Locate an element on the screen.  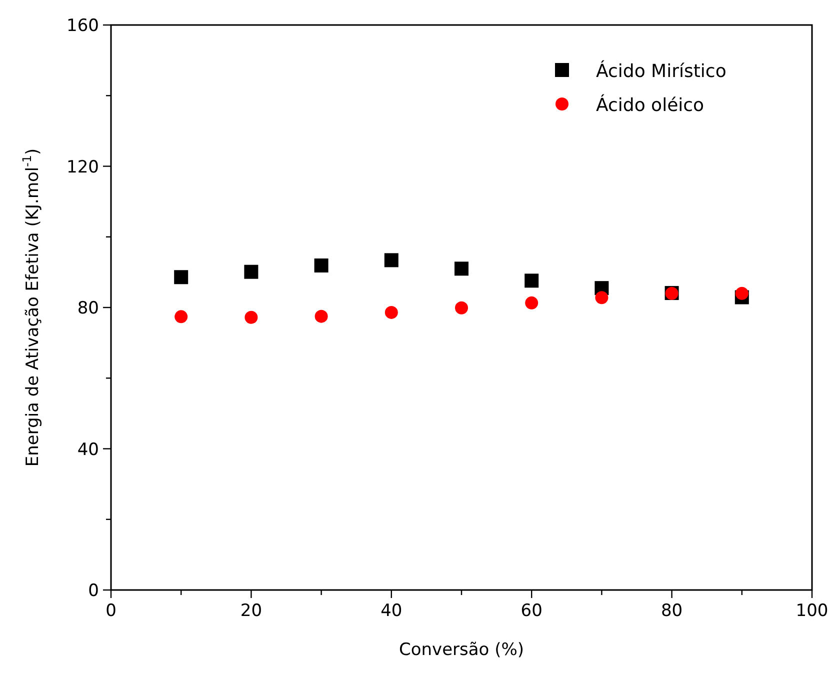
x-tick-label: 80 is located at coordinates (671, 611).